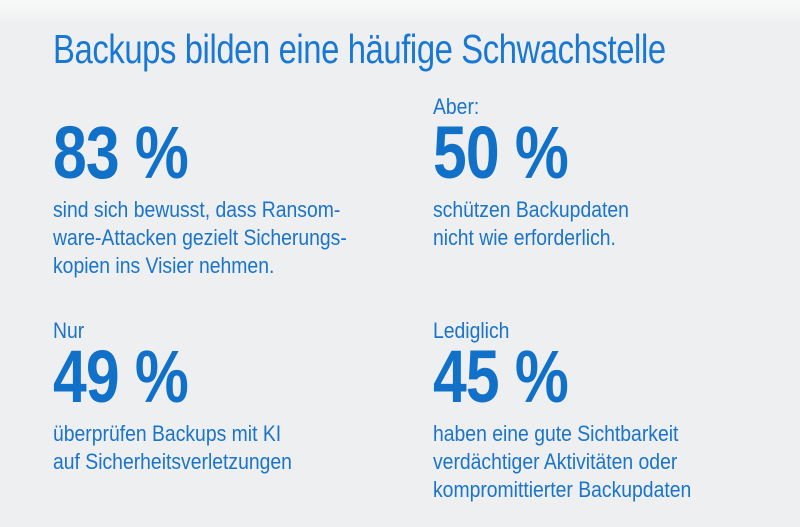 This screenshot has width=800, height=527. I want to click on stat-percentage: 45 %, so click(501, 376).